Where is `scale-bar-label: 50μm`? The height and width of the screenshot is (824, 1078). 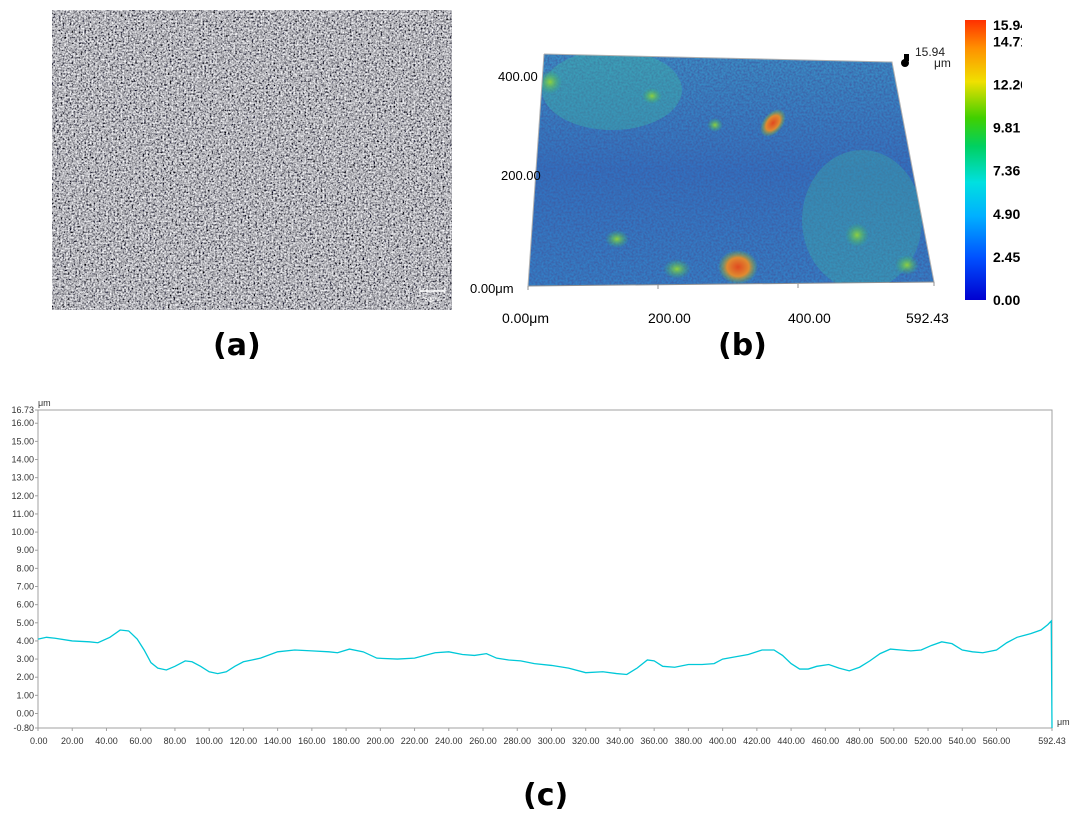 scale-bar-label: 50μm is located at coordinates (431, 300).